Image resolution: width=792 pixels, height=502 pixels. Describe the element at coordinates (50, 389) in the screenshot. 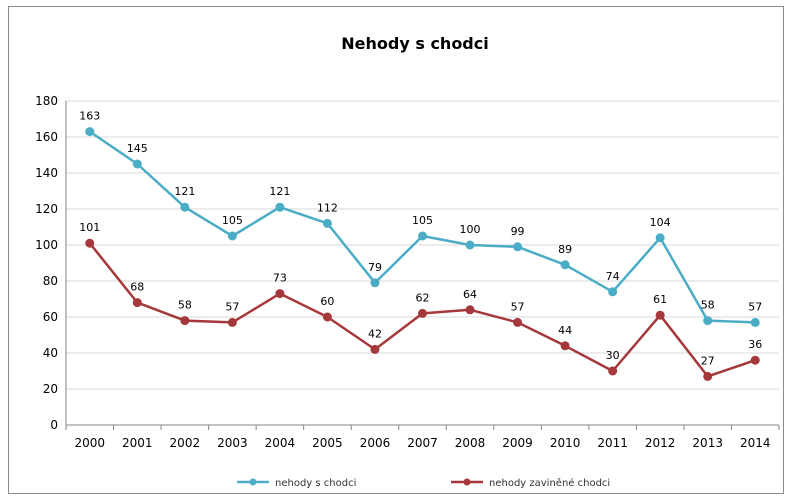

I see `y-tick-label: 20` at that location.